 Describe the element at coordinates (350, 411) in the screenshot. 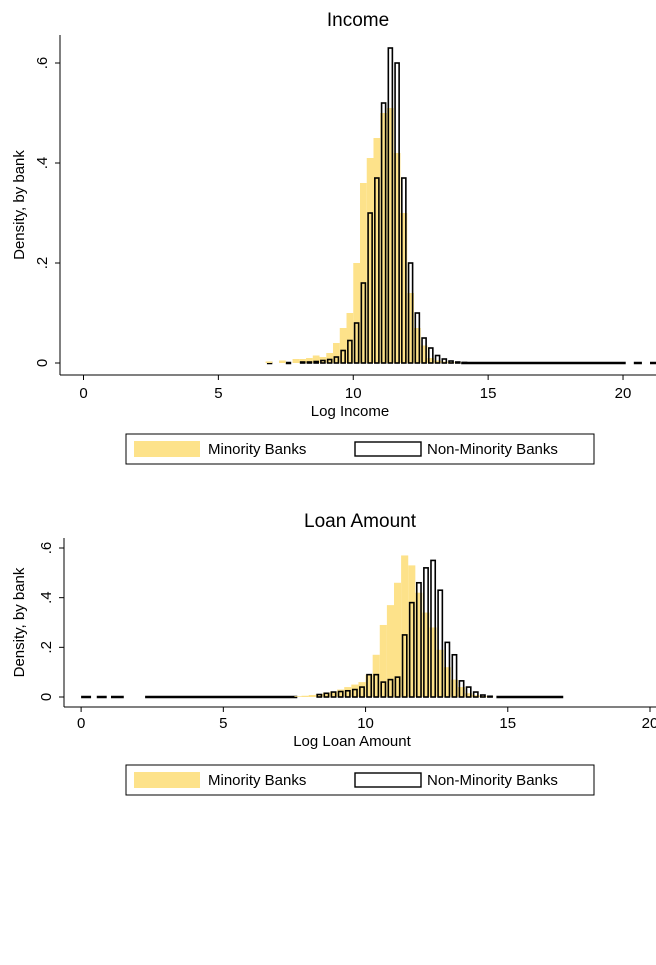

I see `x-axis-label: Log Income` at that location.